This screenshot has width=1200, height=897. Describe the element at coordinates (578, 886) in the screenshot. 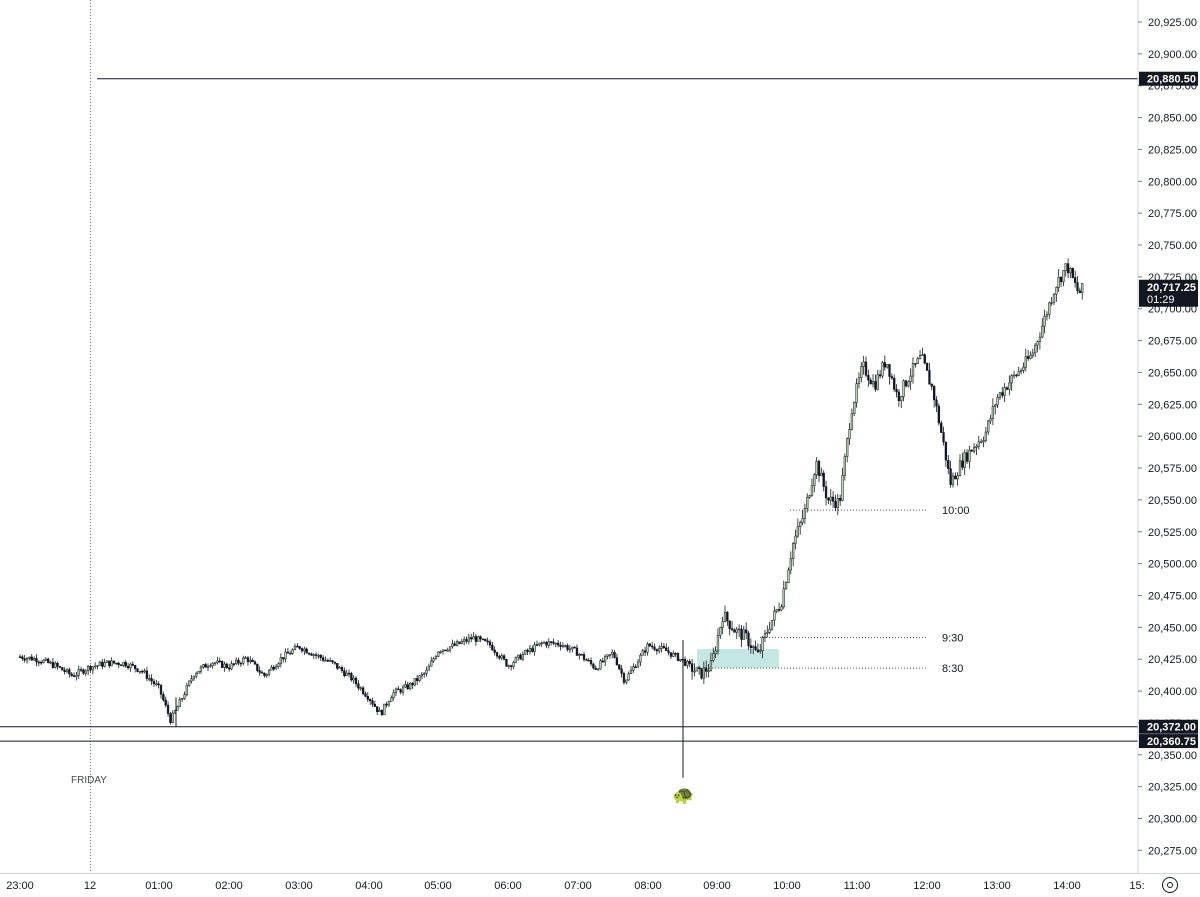

I see `time-tick-label: 07:00` at that location.